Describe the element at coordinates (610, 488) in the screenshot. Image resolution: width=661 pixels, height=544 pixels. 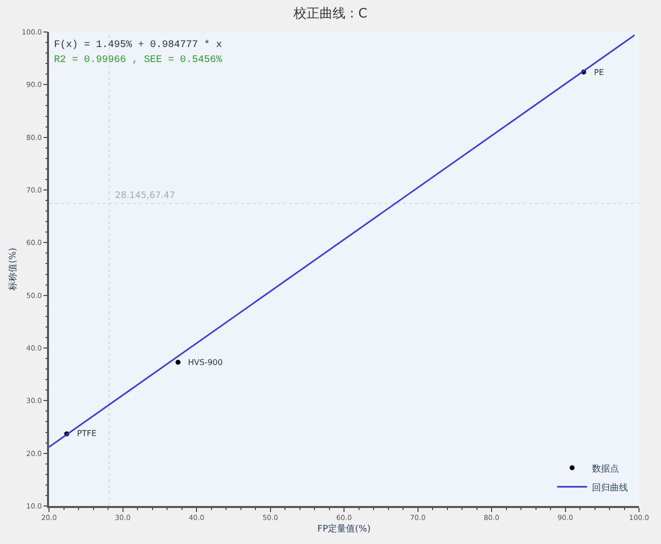
I see `legend-label: 回归曲线` at that location.